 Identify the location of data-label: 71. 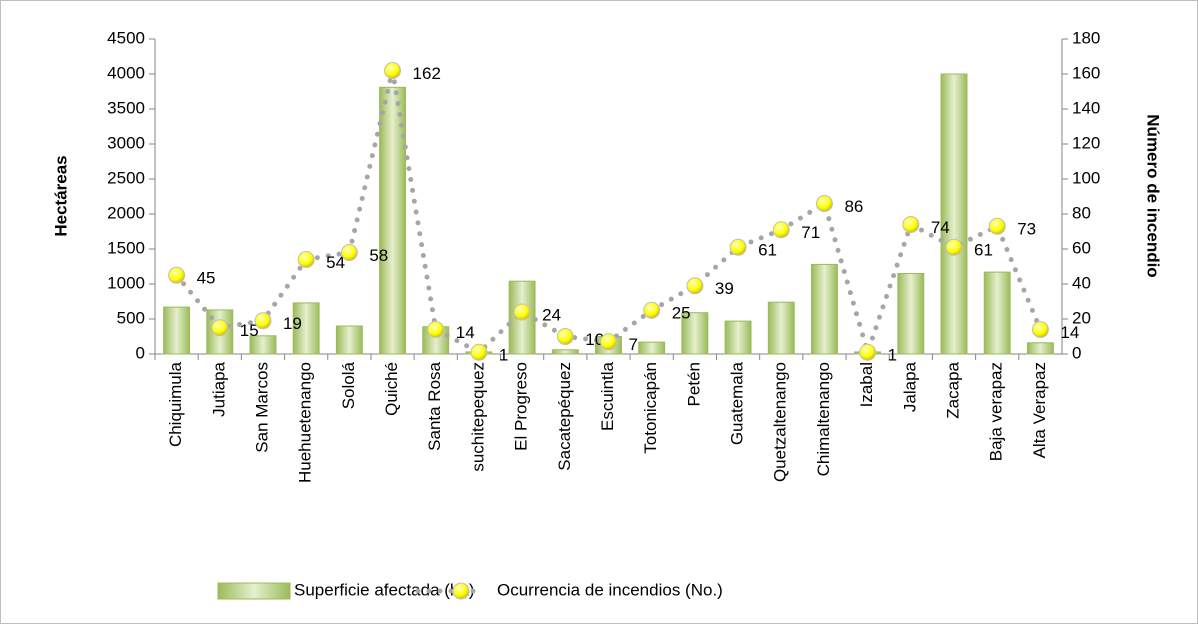
(810, 232).